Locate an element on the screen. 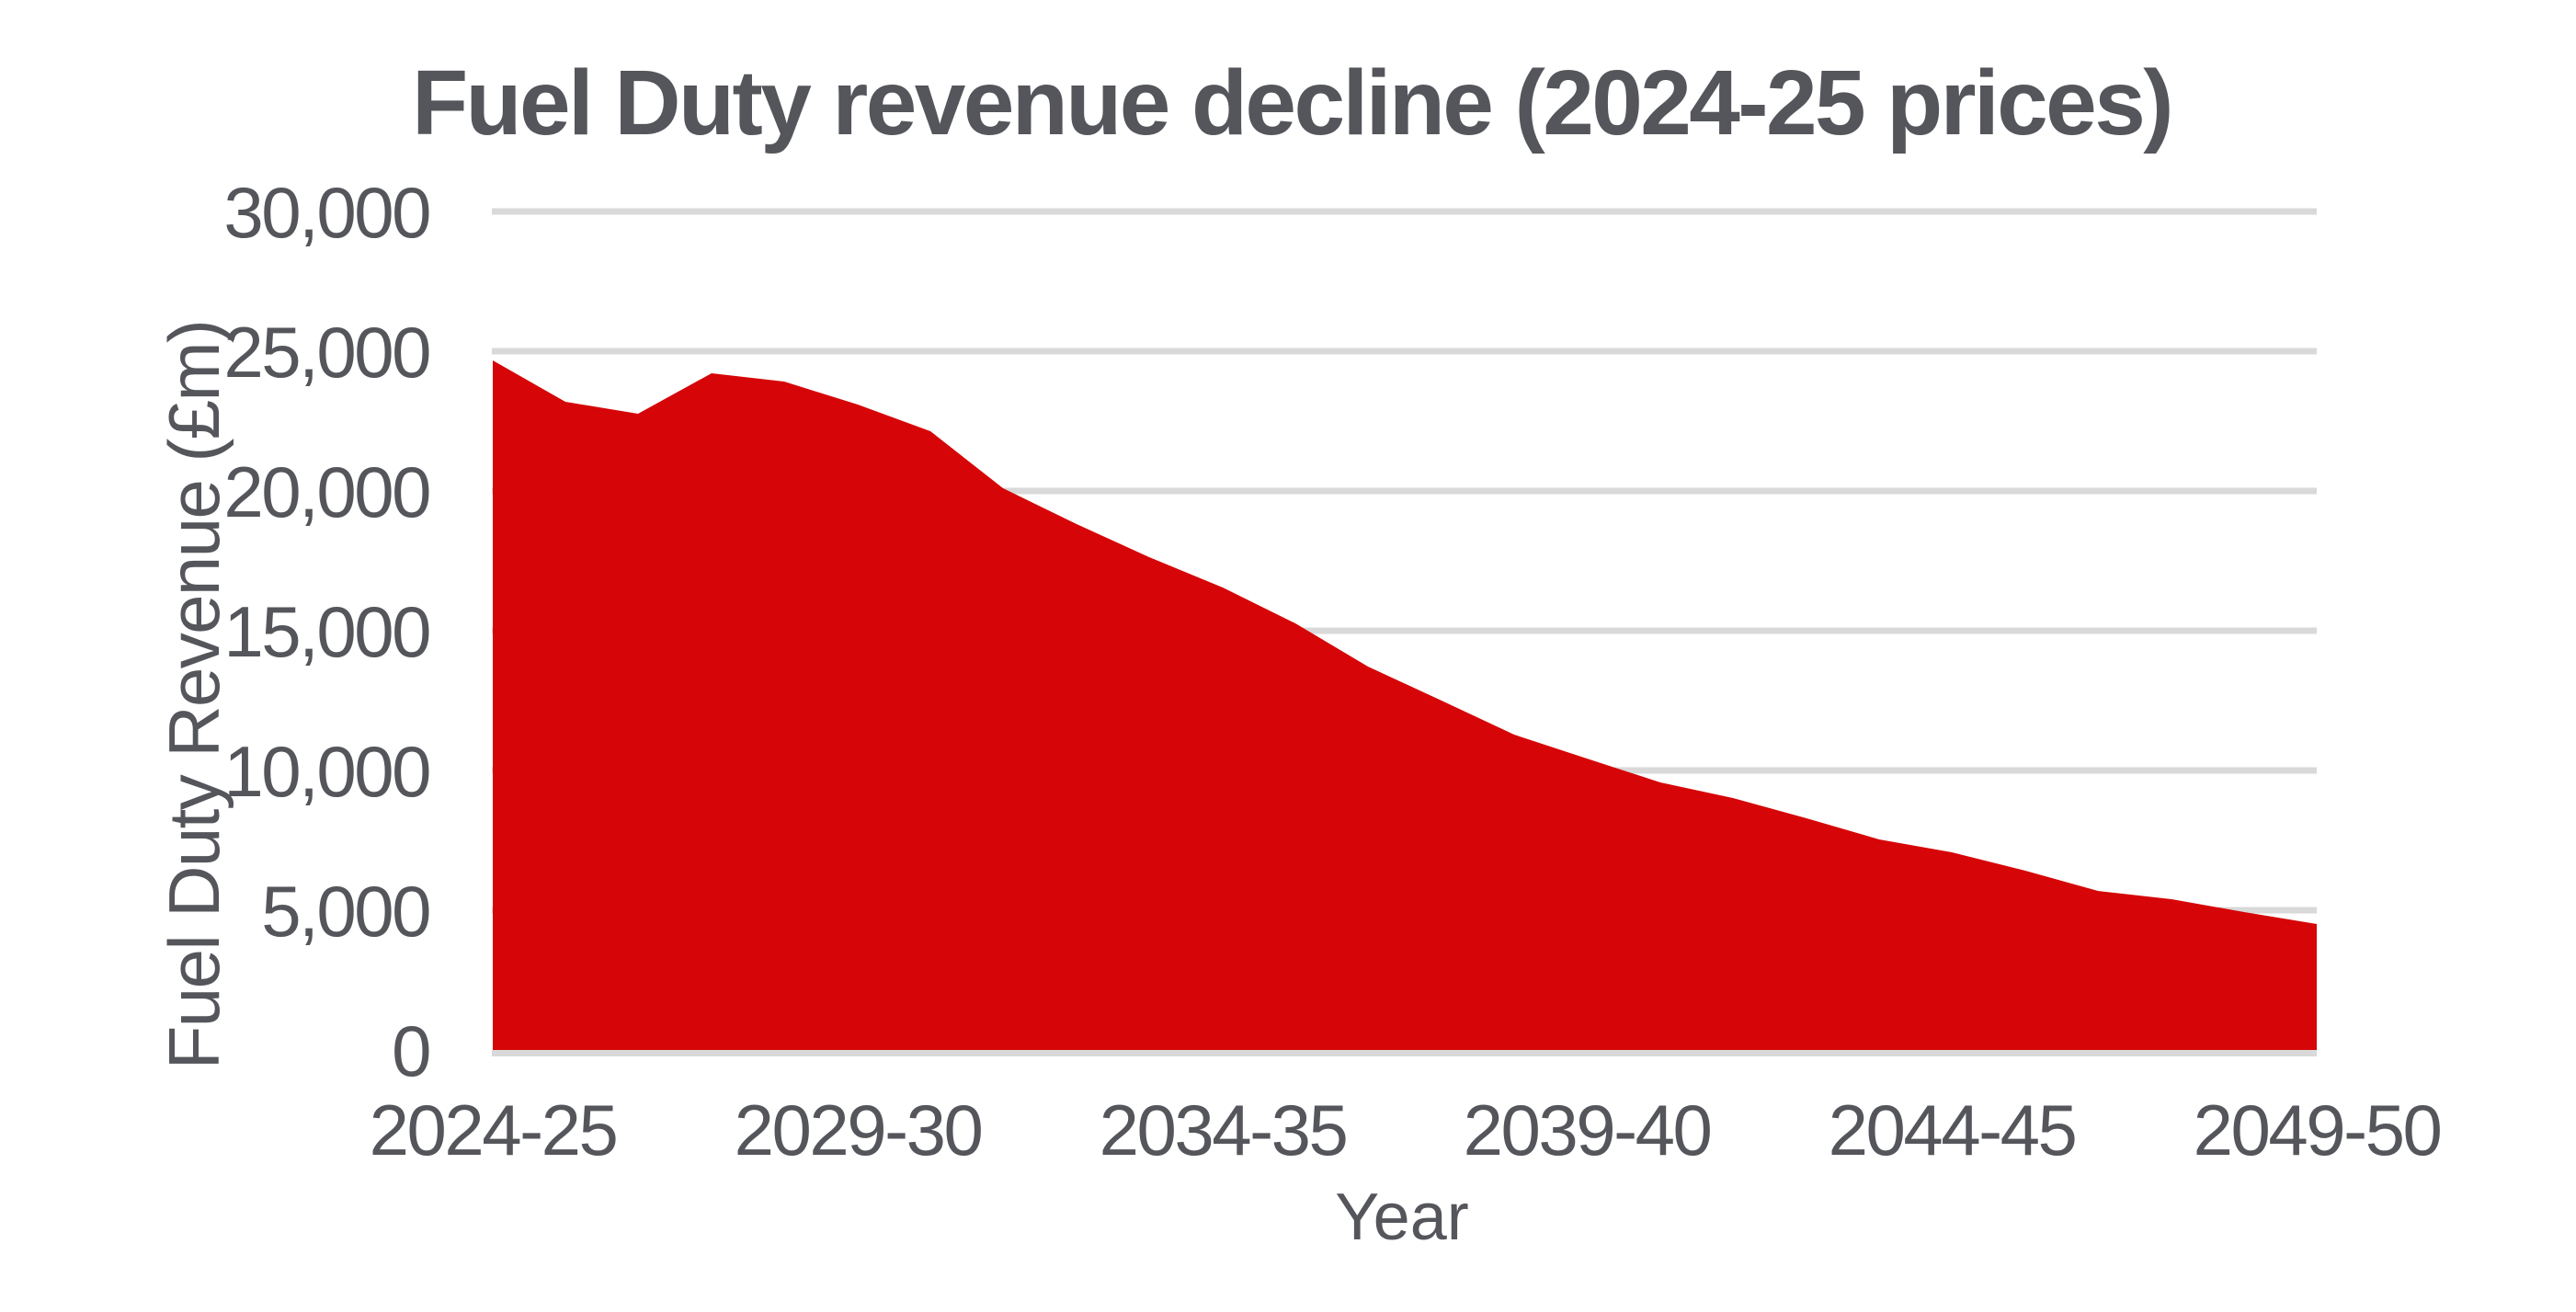  svg-text: 2034-35 is located at coordinates (1223, 1130).